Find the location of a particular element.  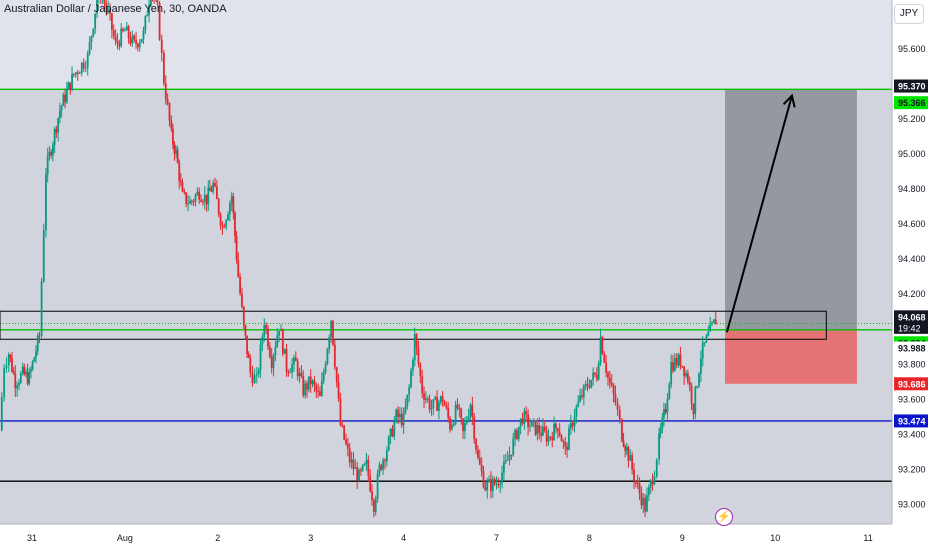

long-position-loss-zone is located at coordinates (791, 356).